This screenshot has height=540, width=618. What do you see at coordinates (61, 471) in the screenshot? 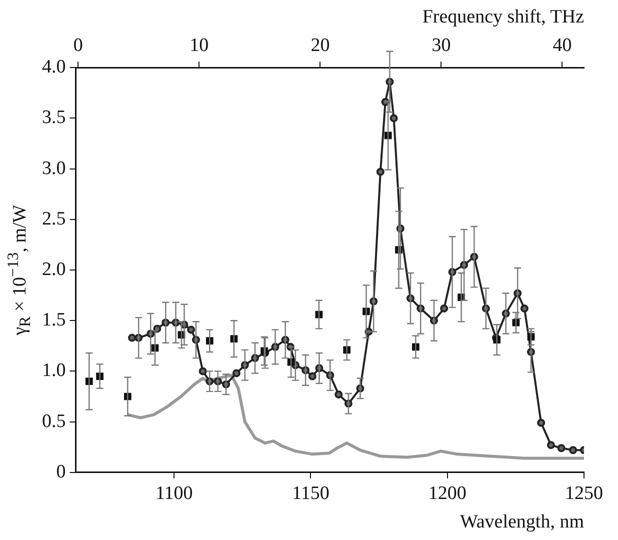
I see `y-tick-label: 0` at bounding box center [61, 471].